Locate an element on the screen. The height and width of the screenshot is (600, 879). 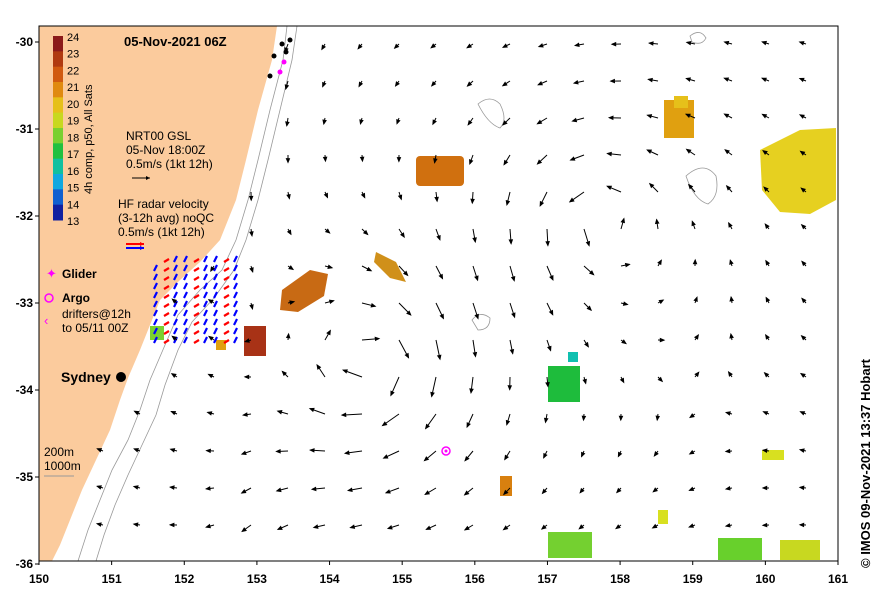
colorbar-tick-label: 24 is located at coordinates (73, 38).